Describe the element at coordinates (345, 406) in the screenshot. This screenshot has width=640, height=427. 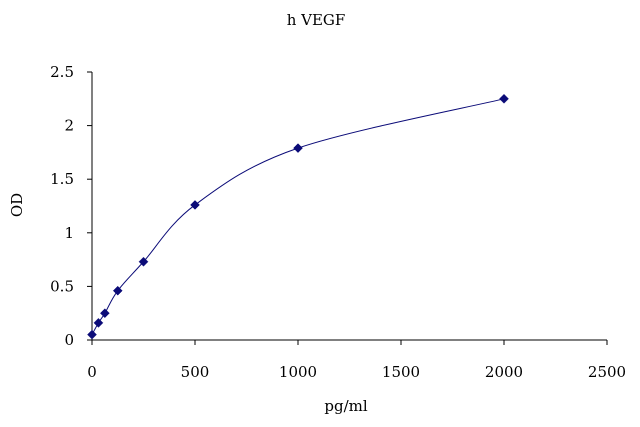
I see `x-axis-title: pg/ml` at that location.